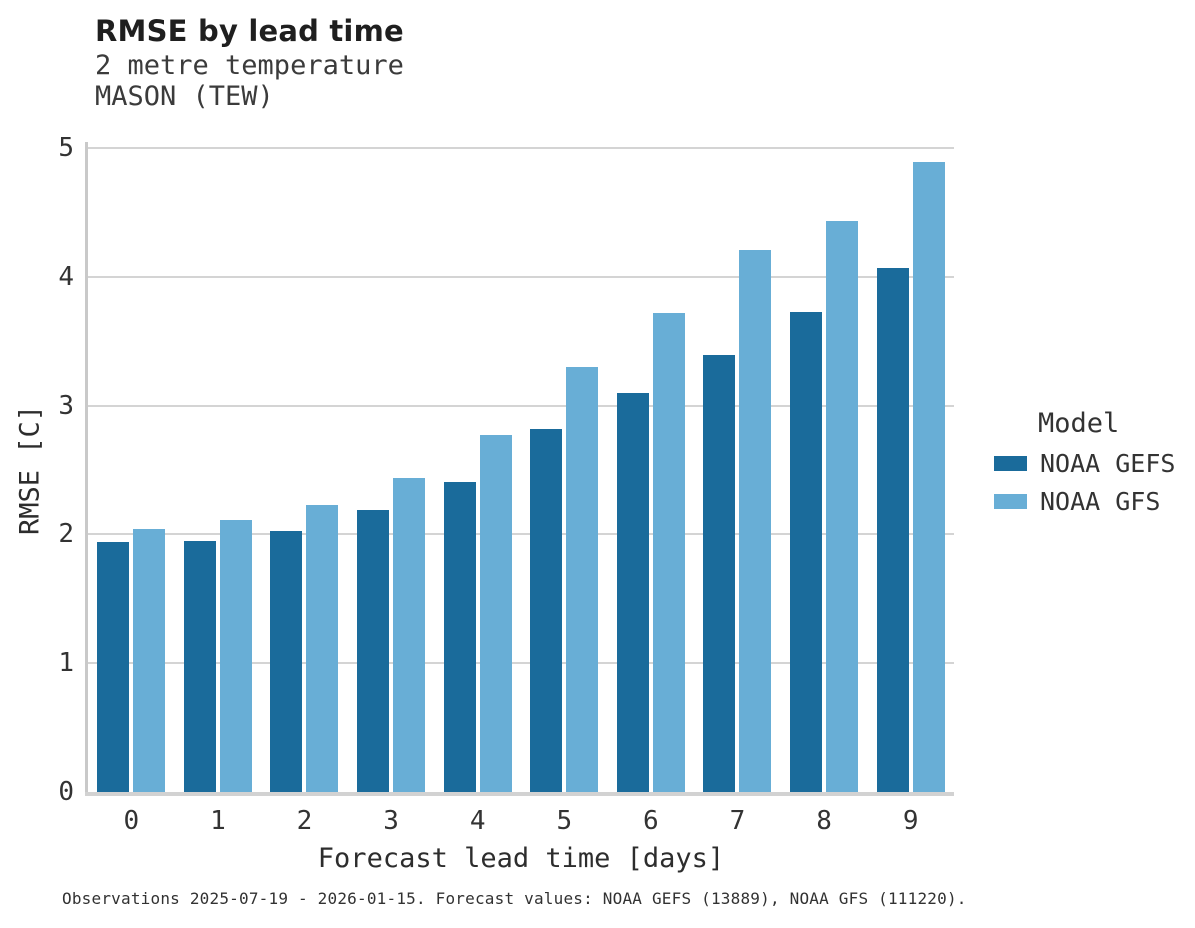  I want to click on x-tick-labels: 0 1 2 3 4 5 6 7 8 9, so click(521, 821).